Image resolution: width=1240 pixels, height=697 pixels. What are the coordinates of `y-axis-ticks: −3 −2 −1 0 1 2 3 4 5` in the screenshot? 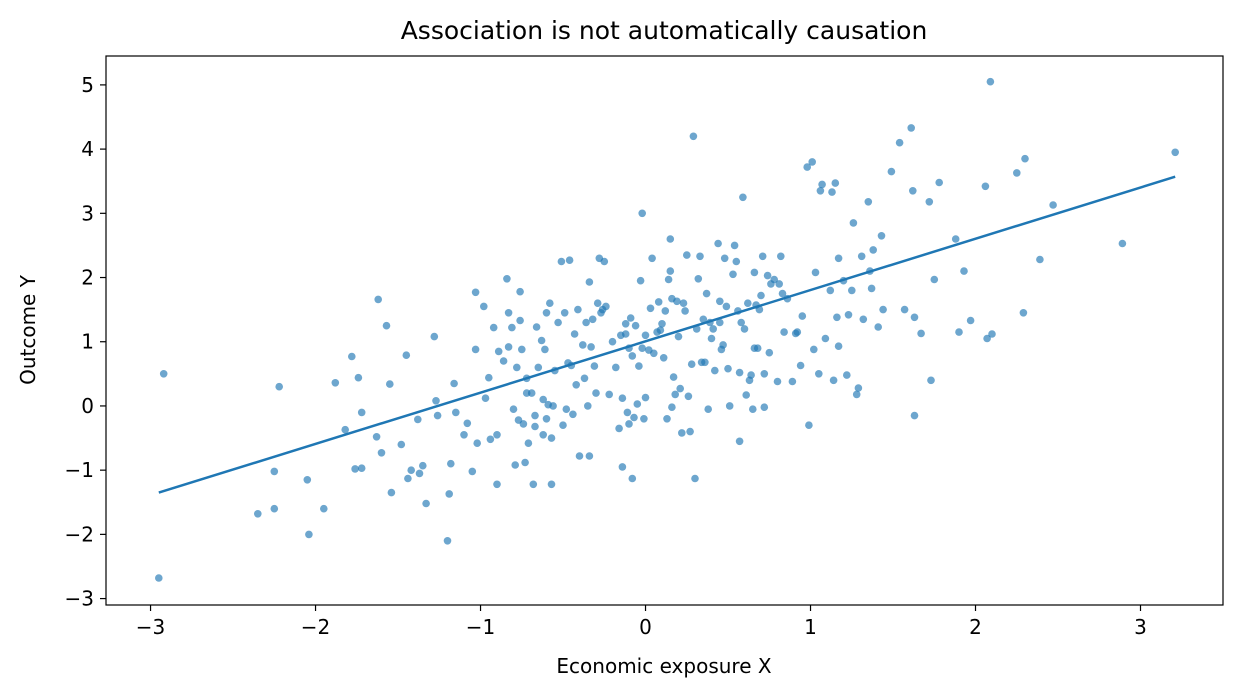 It's located at (85, 342).